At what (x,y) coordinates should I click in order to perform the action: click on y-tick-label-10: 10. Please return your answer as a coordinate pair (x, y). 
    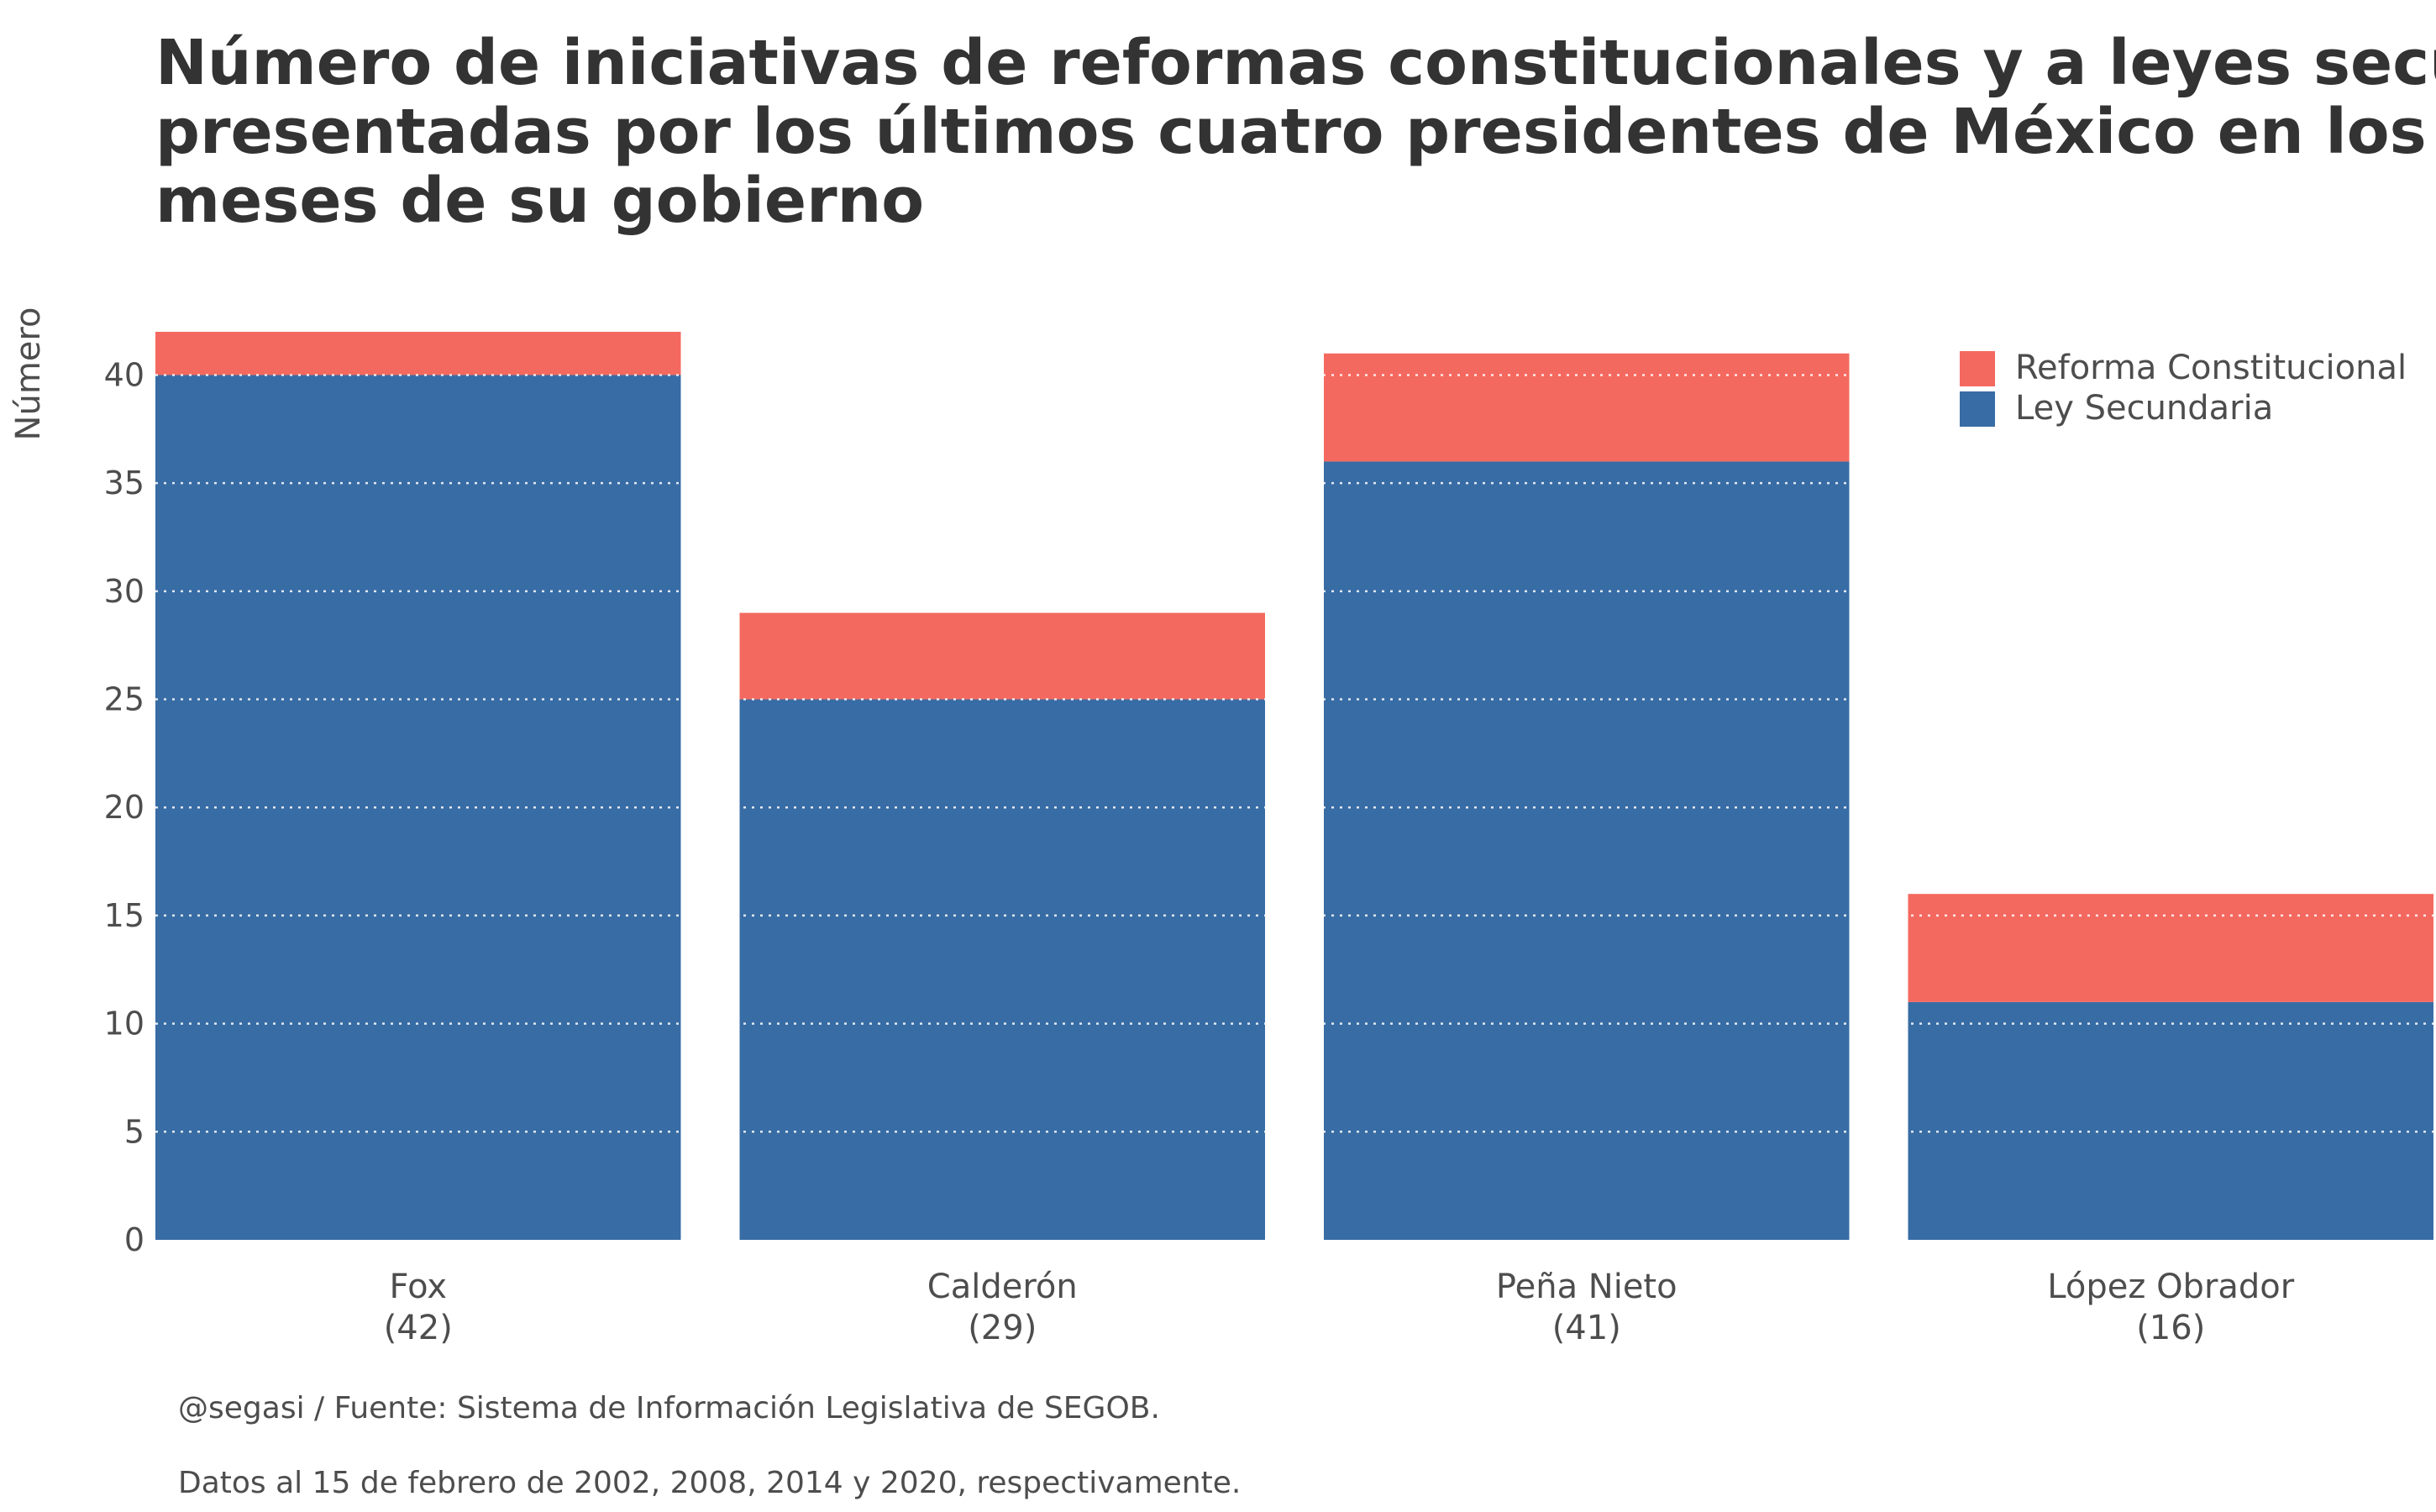
    Looking at the image, I should click on (124, 1023).